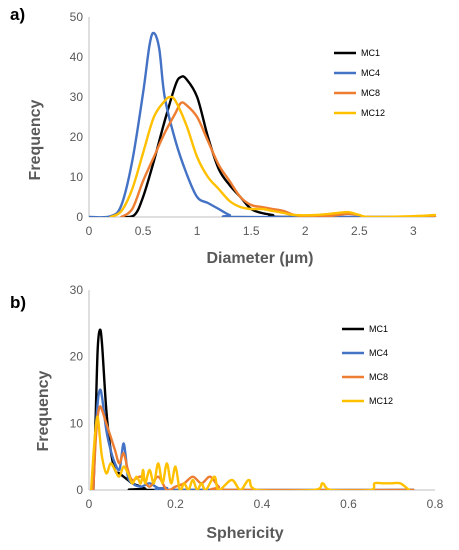 This screenshot has height=550, width=459. Describe the element at coordinates (175, 504) in the screenshot. I see `chart-b-x-tick-label: 0.2` at that location.